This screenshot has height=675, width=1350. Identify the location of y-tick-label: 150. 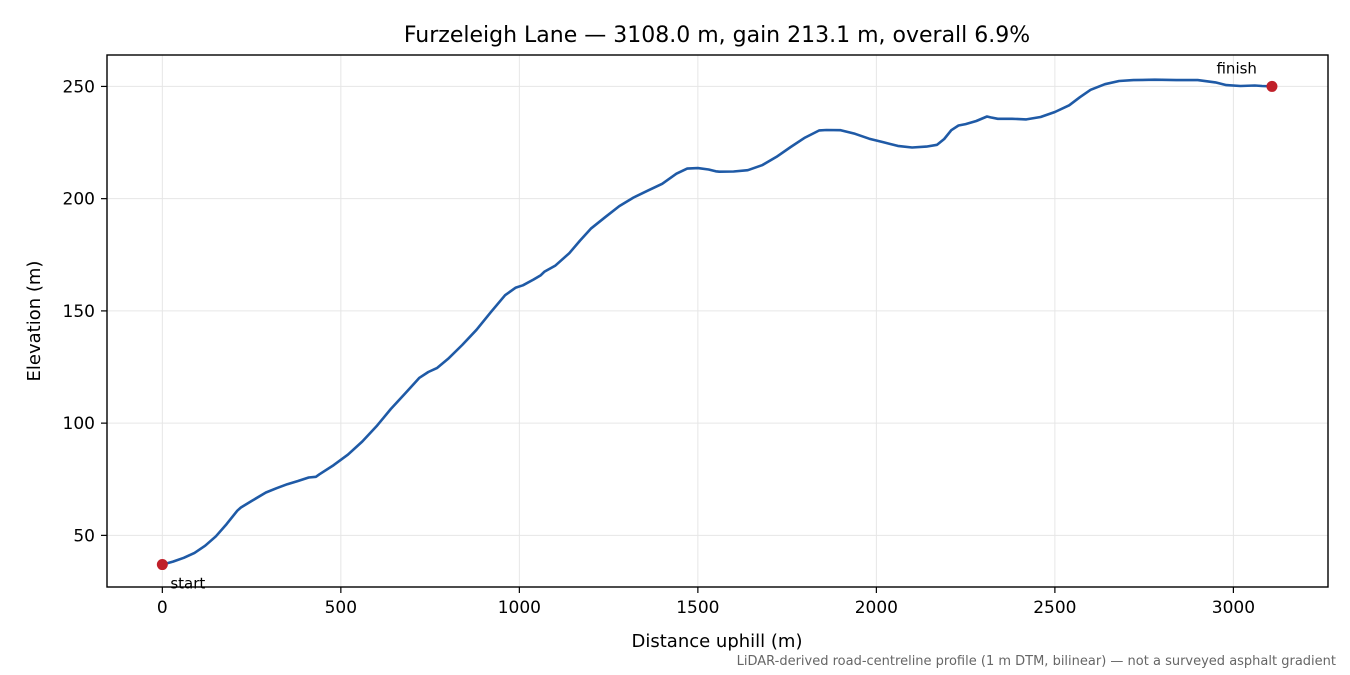
(79, 312).